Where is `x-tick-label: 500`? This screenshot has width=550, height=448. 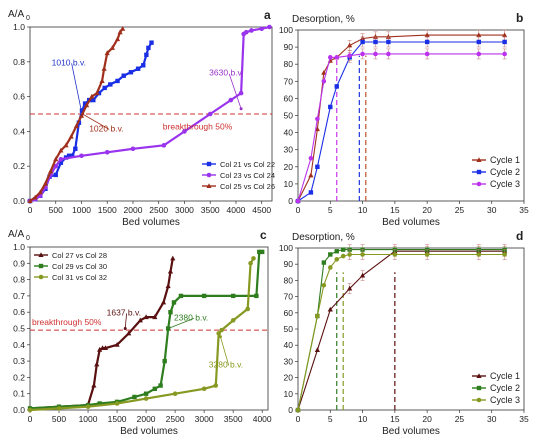 x-tick-label: 500 is located at coordinates (59, 419).